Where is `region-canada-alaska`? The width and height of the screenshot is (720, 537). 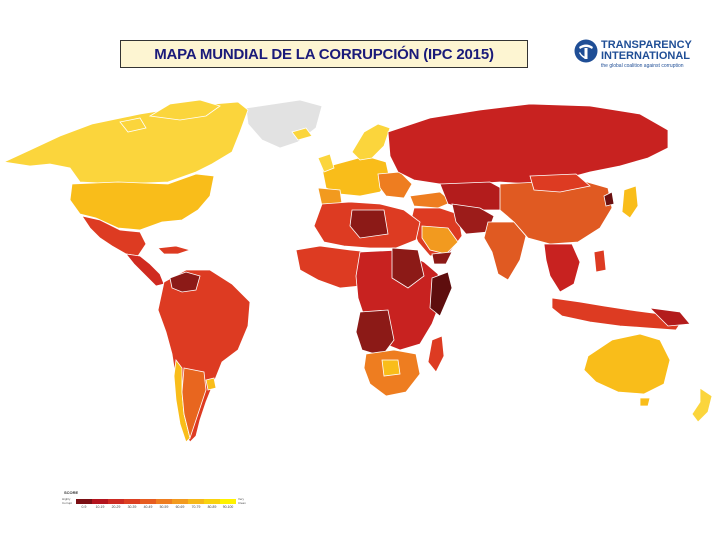
region-canada-alaska is located at coordinates (125, 143).